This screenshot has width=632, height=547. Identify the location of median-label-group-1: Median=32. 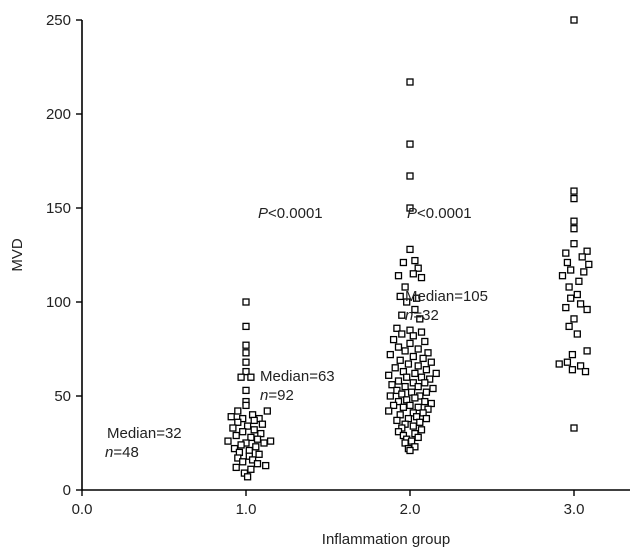
(144, 433).